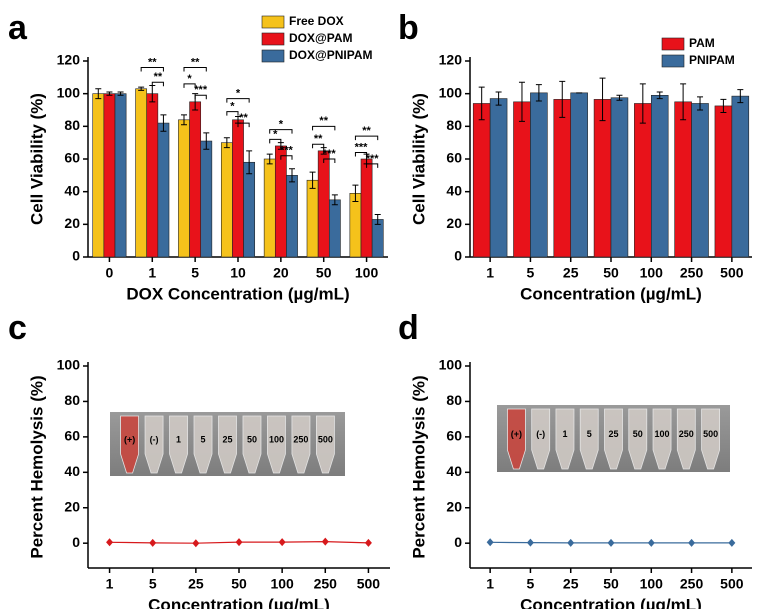  Describe the element at coordinates (203, 439) in the screenshot. I see `inset-label: 5` at that location.